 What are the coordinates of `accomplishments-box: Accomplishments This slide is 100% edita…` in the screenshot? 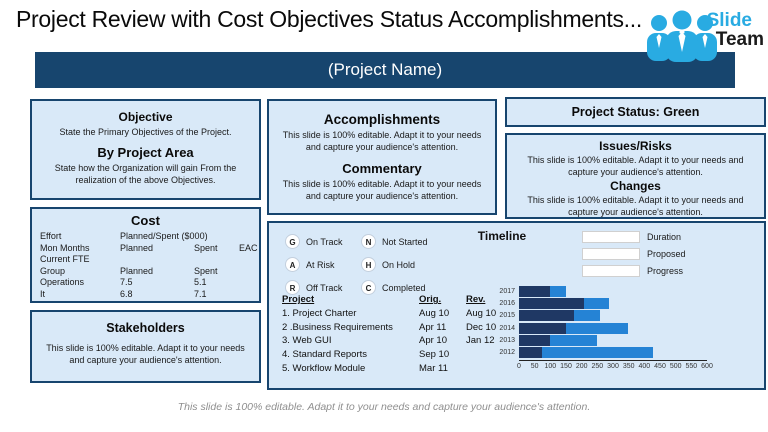 It's located at (382, 157).